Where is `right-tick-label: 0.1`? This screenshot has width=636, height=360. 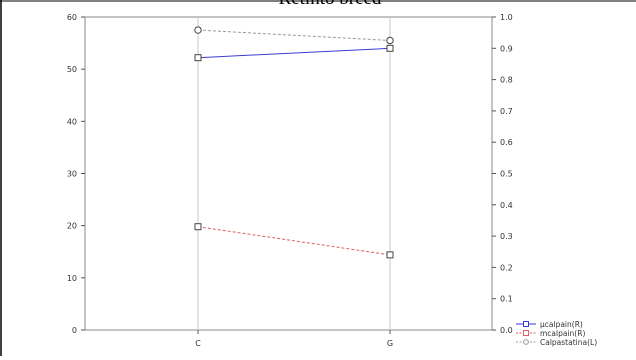 right-tick-label: 0.1 is located at coordinates (506, 299).